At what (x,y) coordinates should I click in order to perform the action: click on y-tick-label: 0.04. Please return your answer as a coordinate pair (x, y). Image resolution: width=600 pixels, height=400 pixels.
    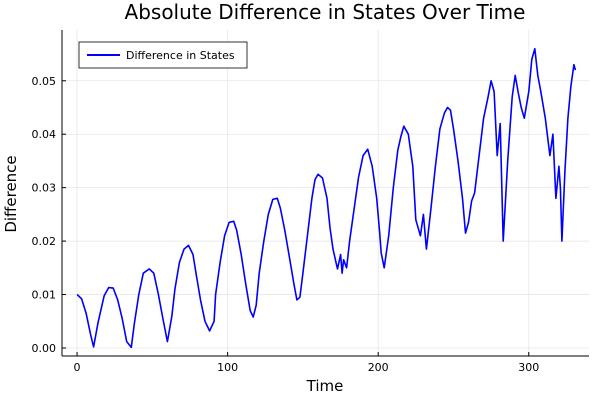
    Looking at the image, I should click on (44, 134).